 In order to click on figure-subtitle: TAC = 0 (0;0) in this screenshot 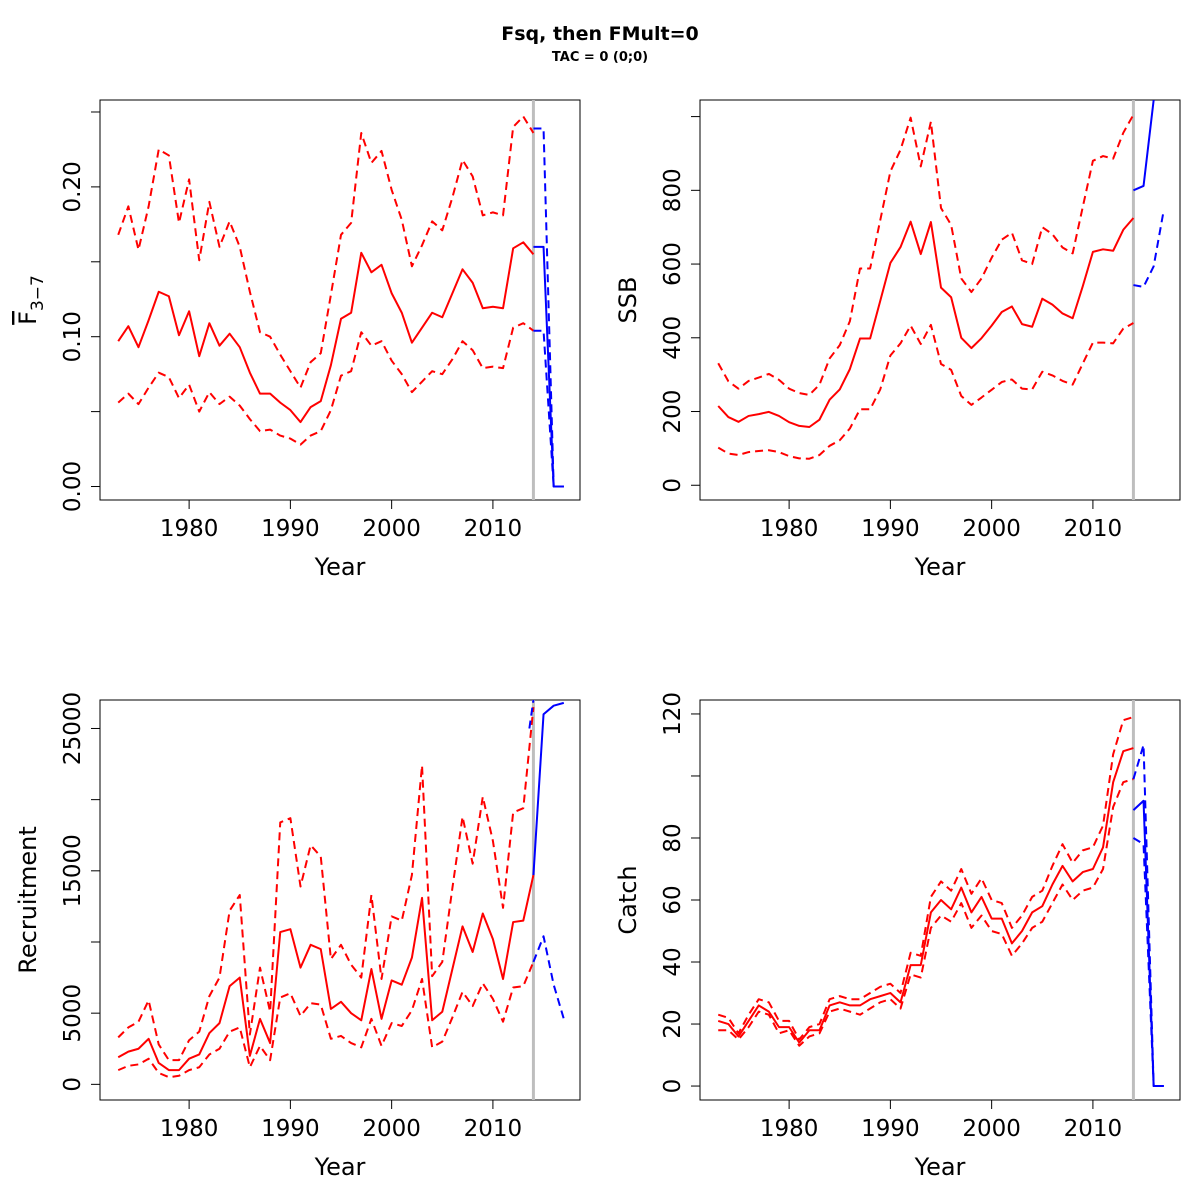, I will do `click(600, 57)`.